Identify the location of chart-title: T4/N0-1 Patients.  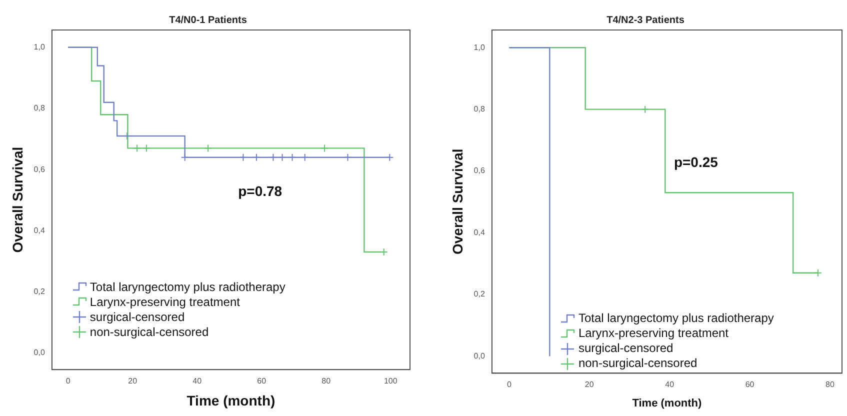
(208, 20).